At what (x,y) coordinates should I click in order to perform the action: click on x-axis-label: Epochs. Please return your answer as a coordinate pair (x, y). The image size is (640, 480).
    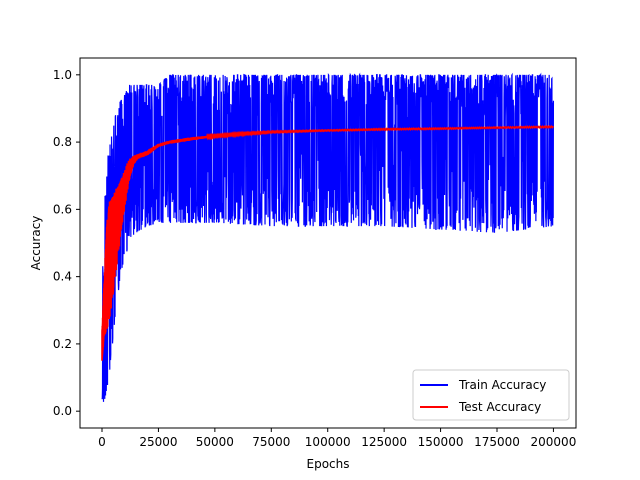
    Looking at the image, I should click on (328, 464).